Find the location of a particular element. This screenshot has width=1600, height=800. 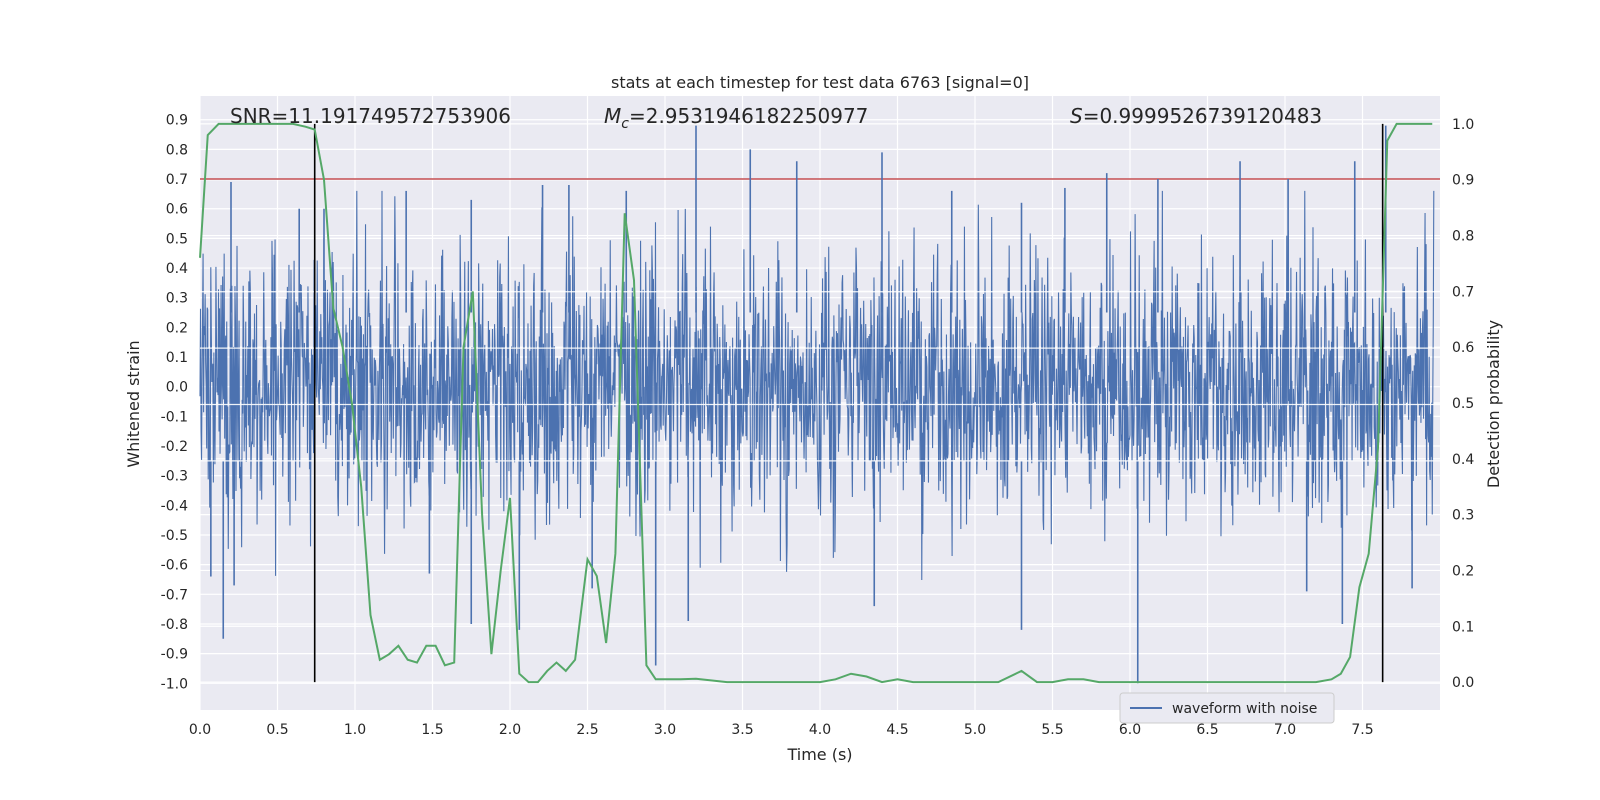

x-tick-label: 1.5 is located at coordinates (432, 730).